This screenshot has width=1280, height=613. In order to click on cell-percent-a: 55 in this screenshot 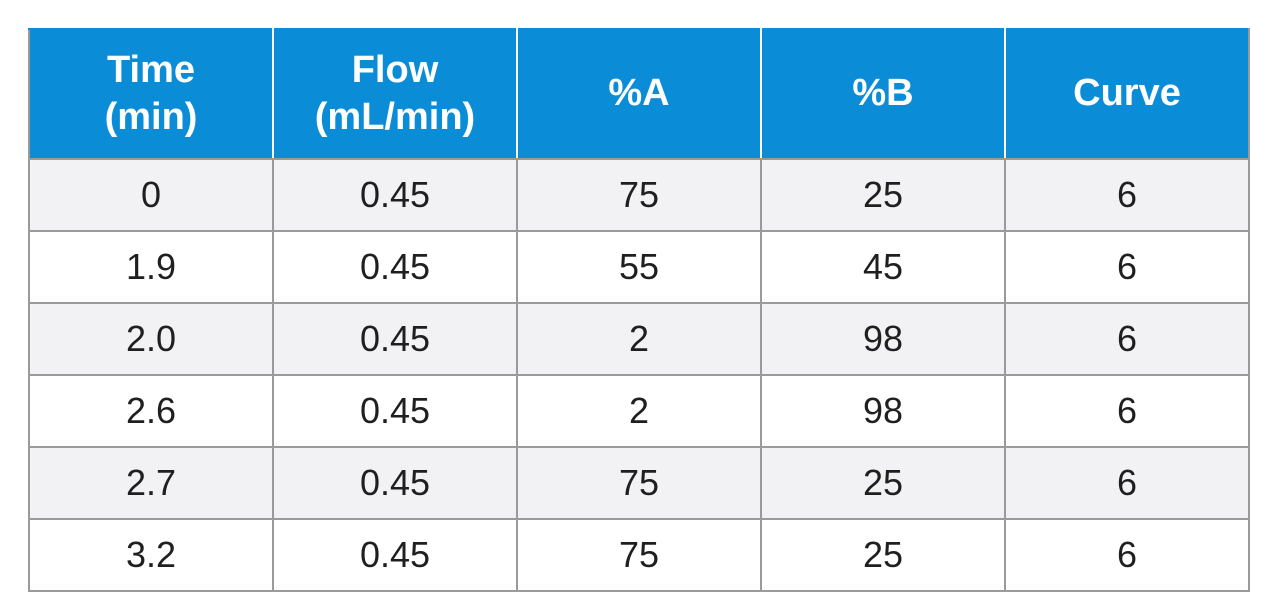, I will do `click(639, 267)`.